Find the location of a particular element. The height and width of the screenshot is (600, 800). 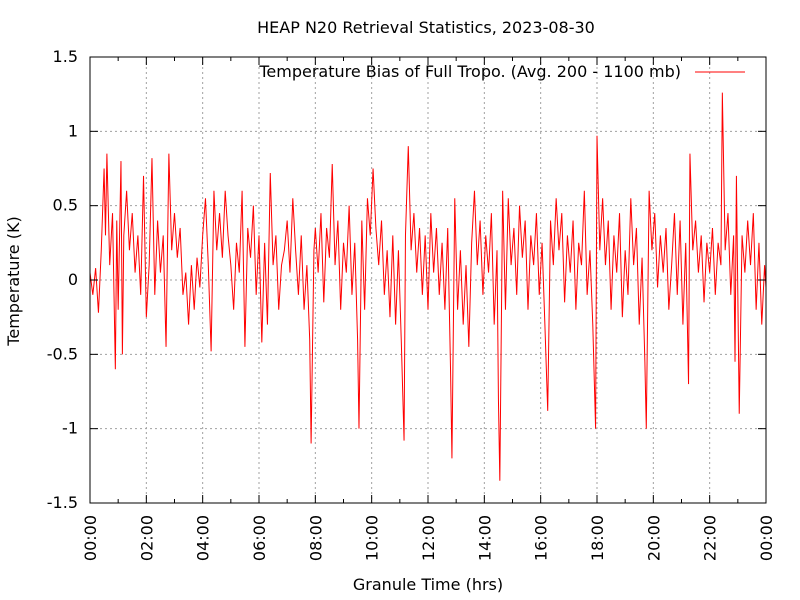

x-tick-label: 06:00 is located at coordinates (259, 538).